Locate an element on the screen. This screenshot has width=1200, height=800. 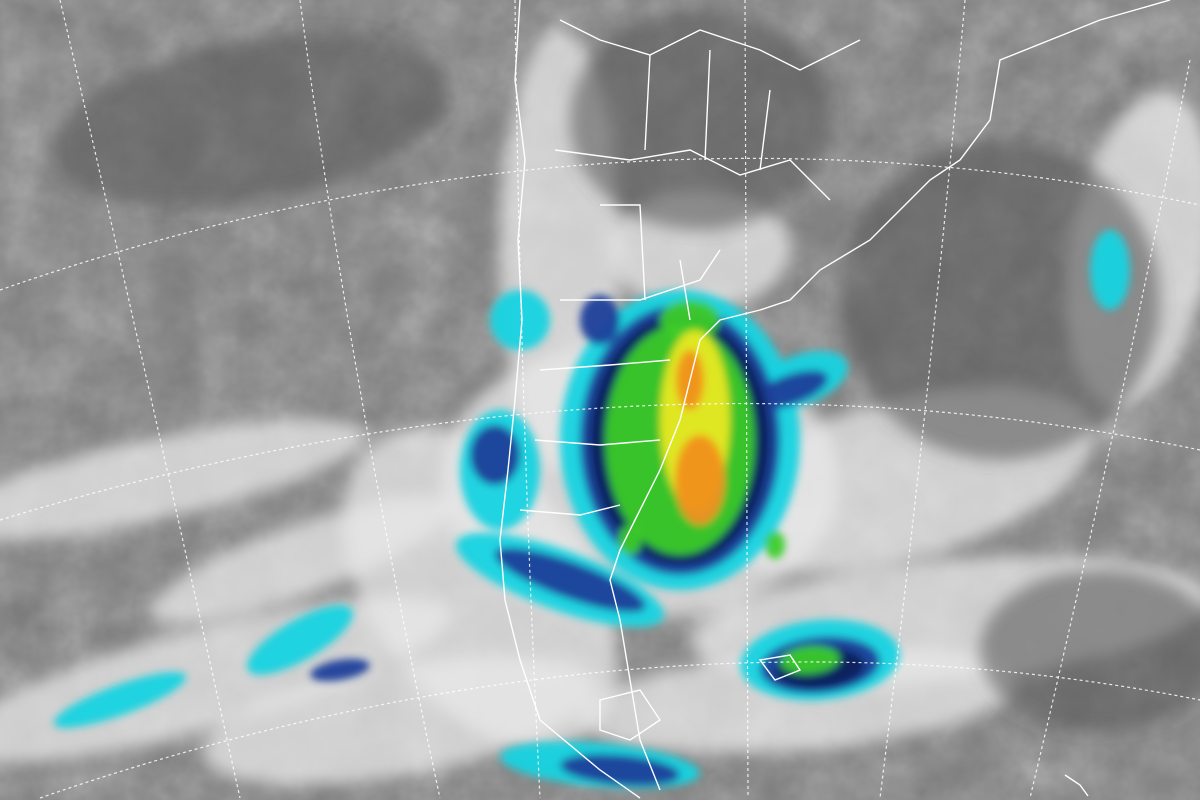
island-tierra-del-fuego is located at coordinates (630, 715).